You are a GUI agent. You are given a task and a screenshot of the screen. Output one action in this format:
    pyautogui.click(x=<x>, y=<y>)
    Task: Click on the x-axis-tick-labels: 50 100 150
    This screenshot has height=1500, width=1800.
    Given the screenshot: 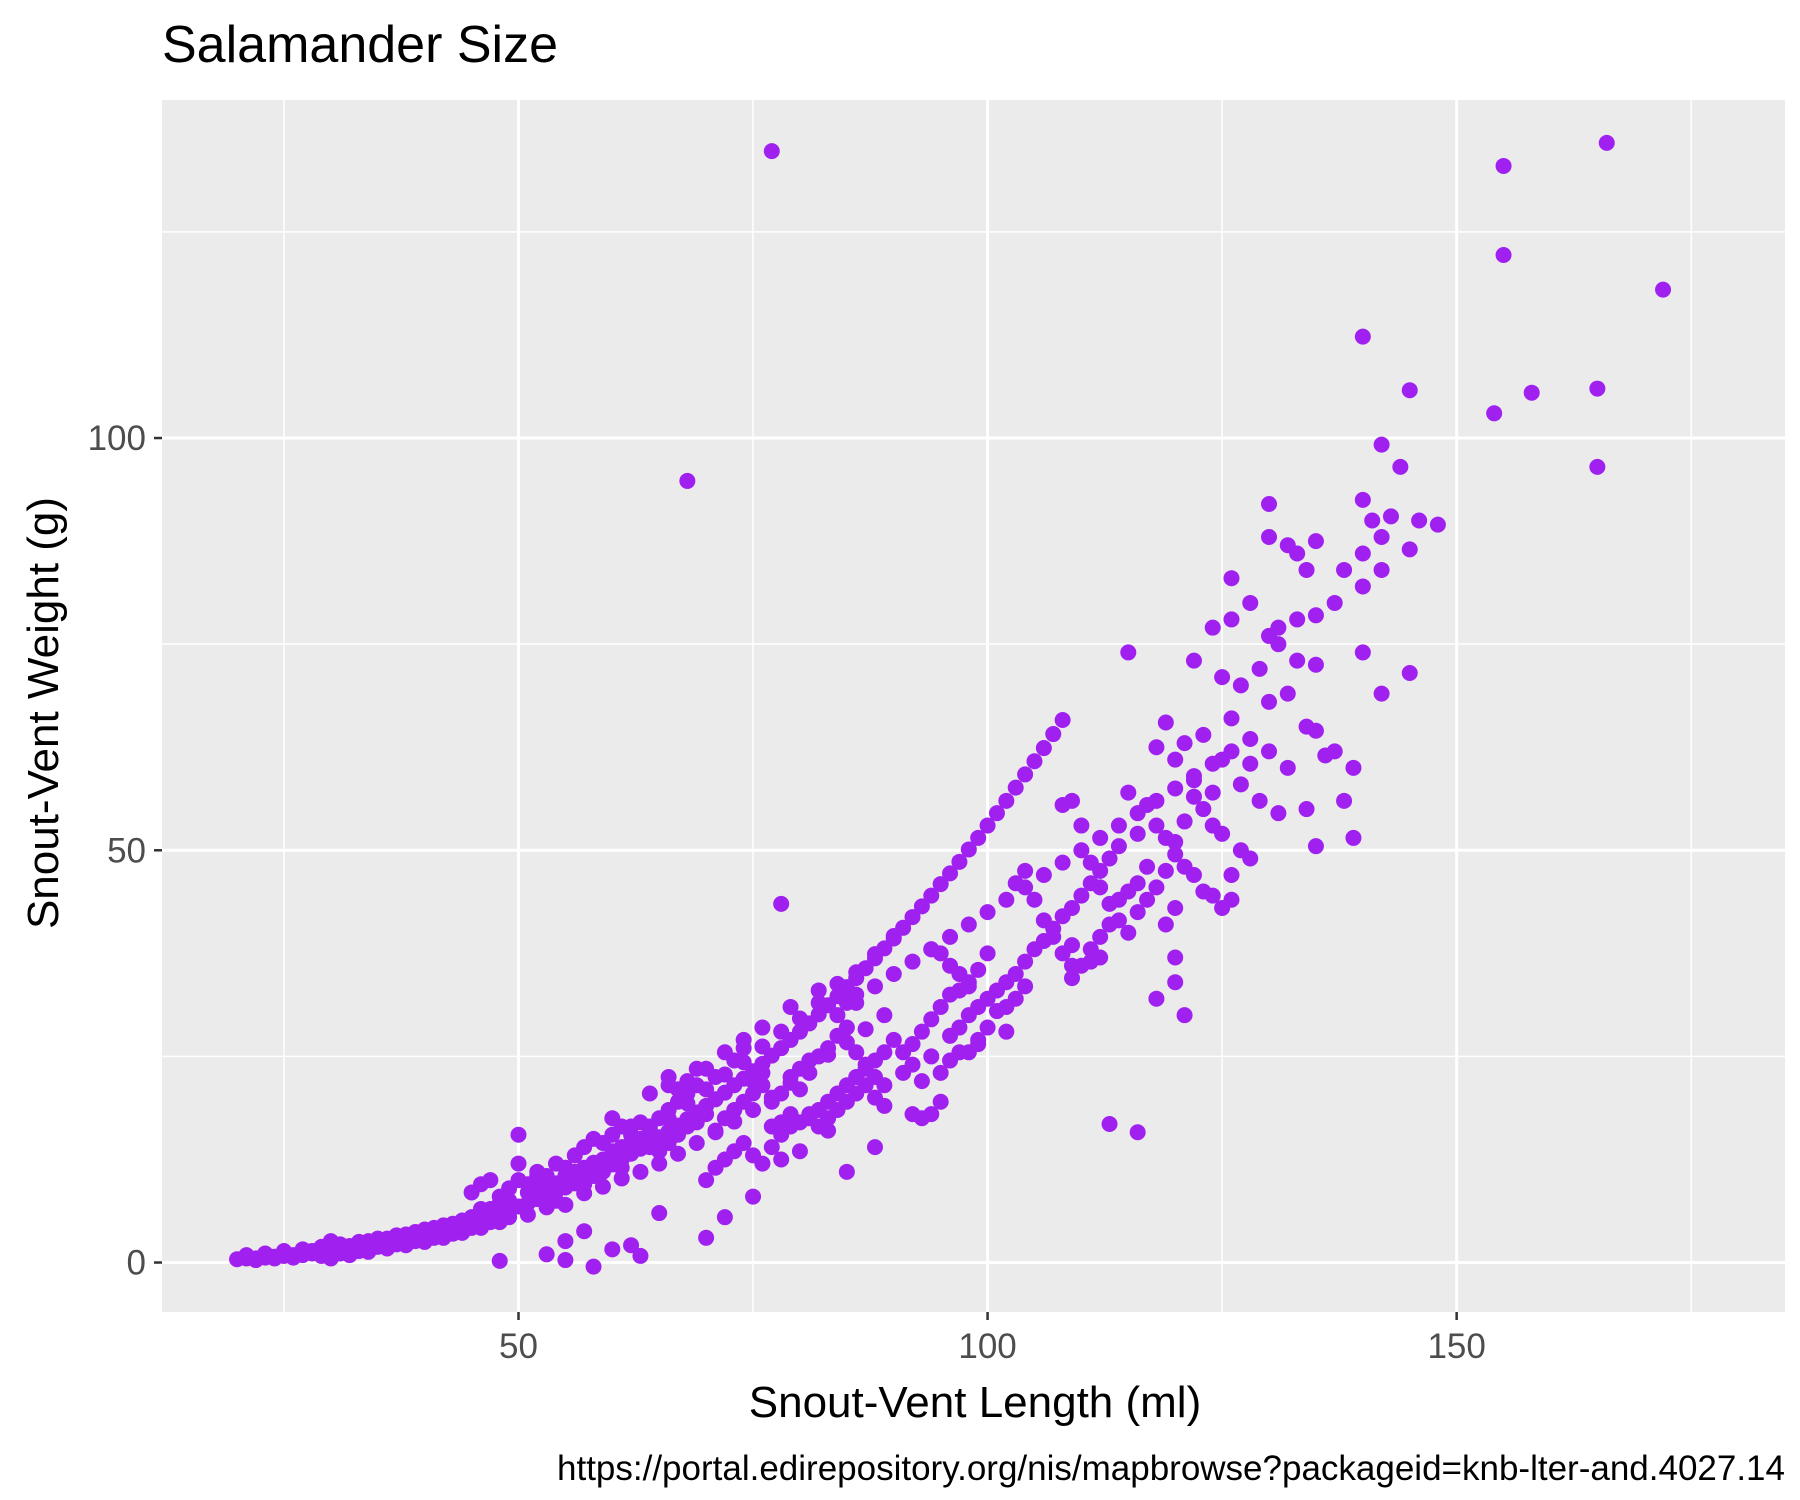 What is the action you would take?
    pyautogui.click(x=992, y=1346)
    